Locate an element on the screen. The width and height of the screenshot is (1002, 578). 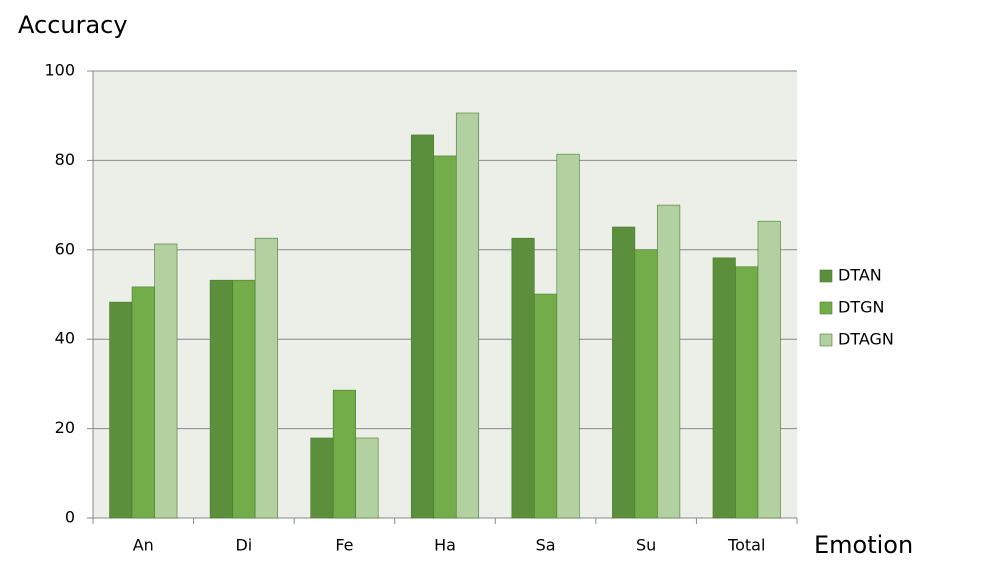
x-tick-label: An is located at coordinates (143, 545).